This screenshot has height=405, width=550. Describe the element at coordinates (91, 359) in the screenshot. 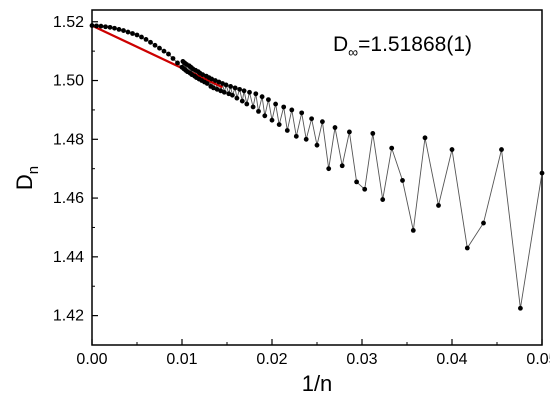

I see `x-tick-label: 0.00` at that location.